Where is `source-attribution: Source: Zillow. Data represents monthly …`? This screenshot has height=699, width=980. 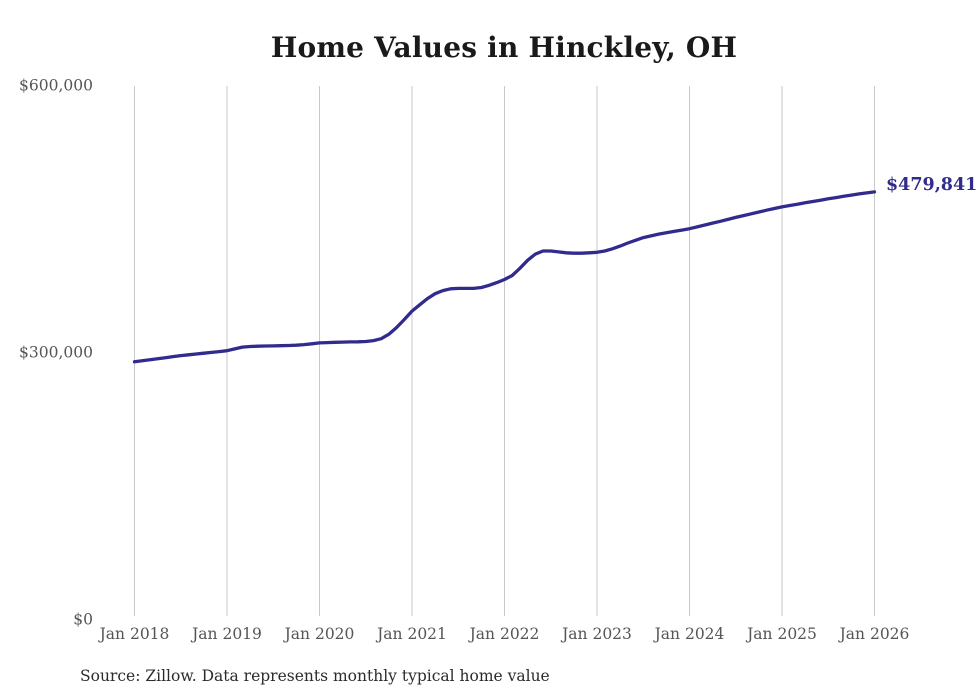 source-attribution: Source: Zillow. Data represents monthly … is located at coordinates (315, 676).